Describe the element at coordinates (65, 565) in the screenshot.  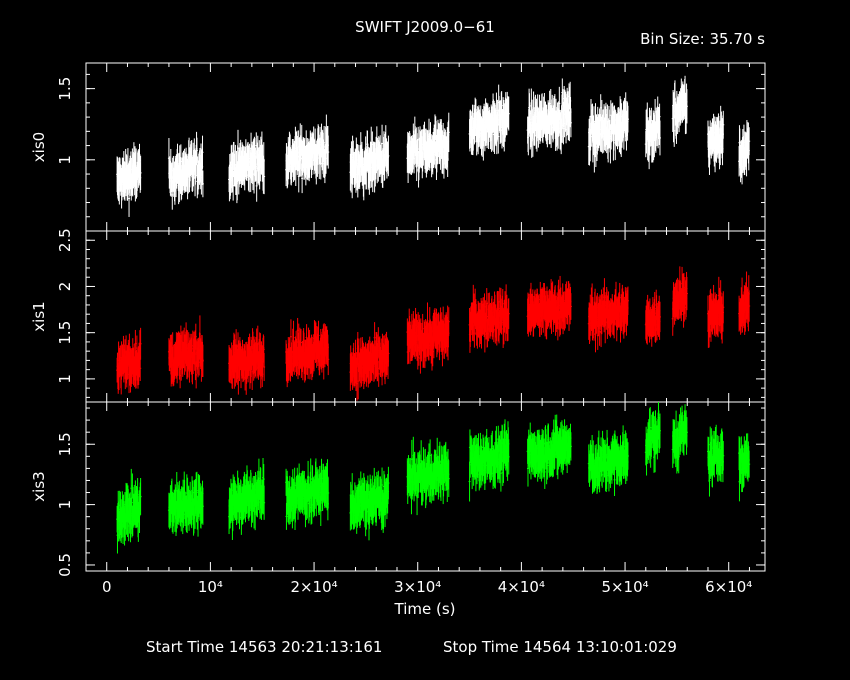
I see `y-tick-label: 0.5` at that location.